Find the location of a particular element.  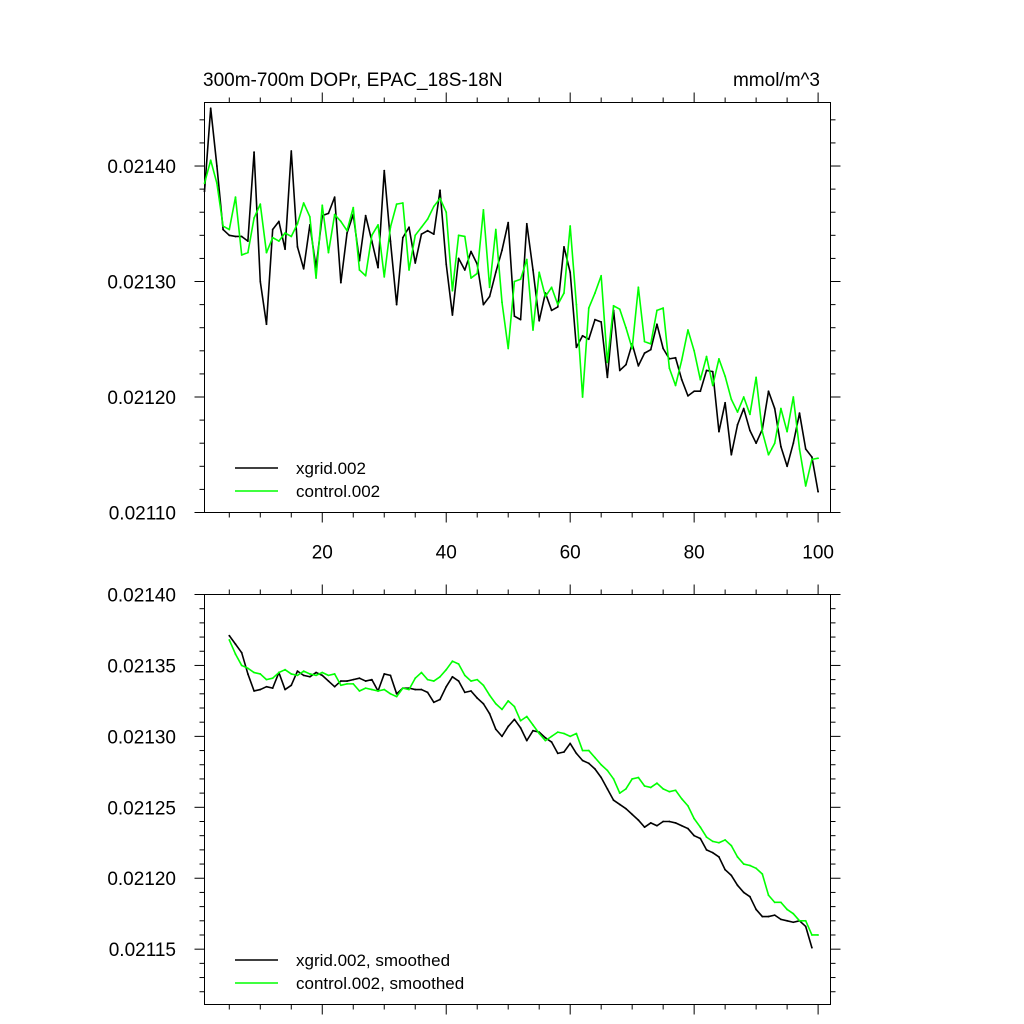

y-tick-label: 0.02135 is located at coordinates (141, 666).